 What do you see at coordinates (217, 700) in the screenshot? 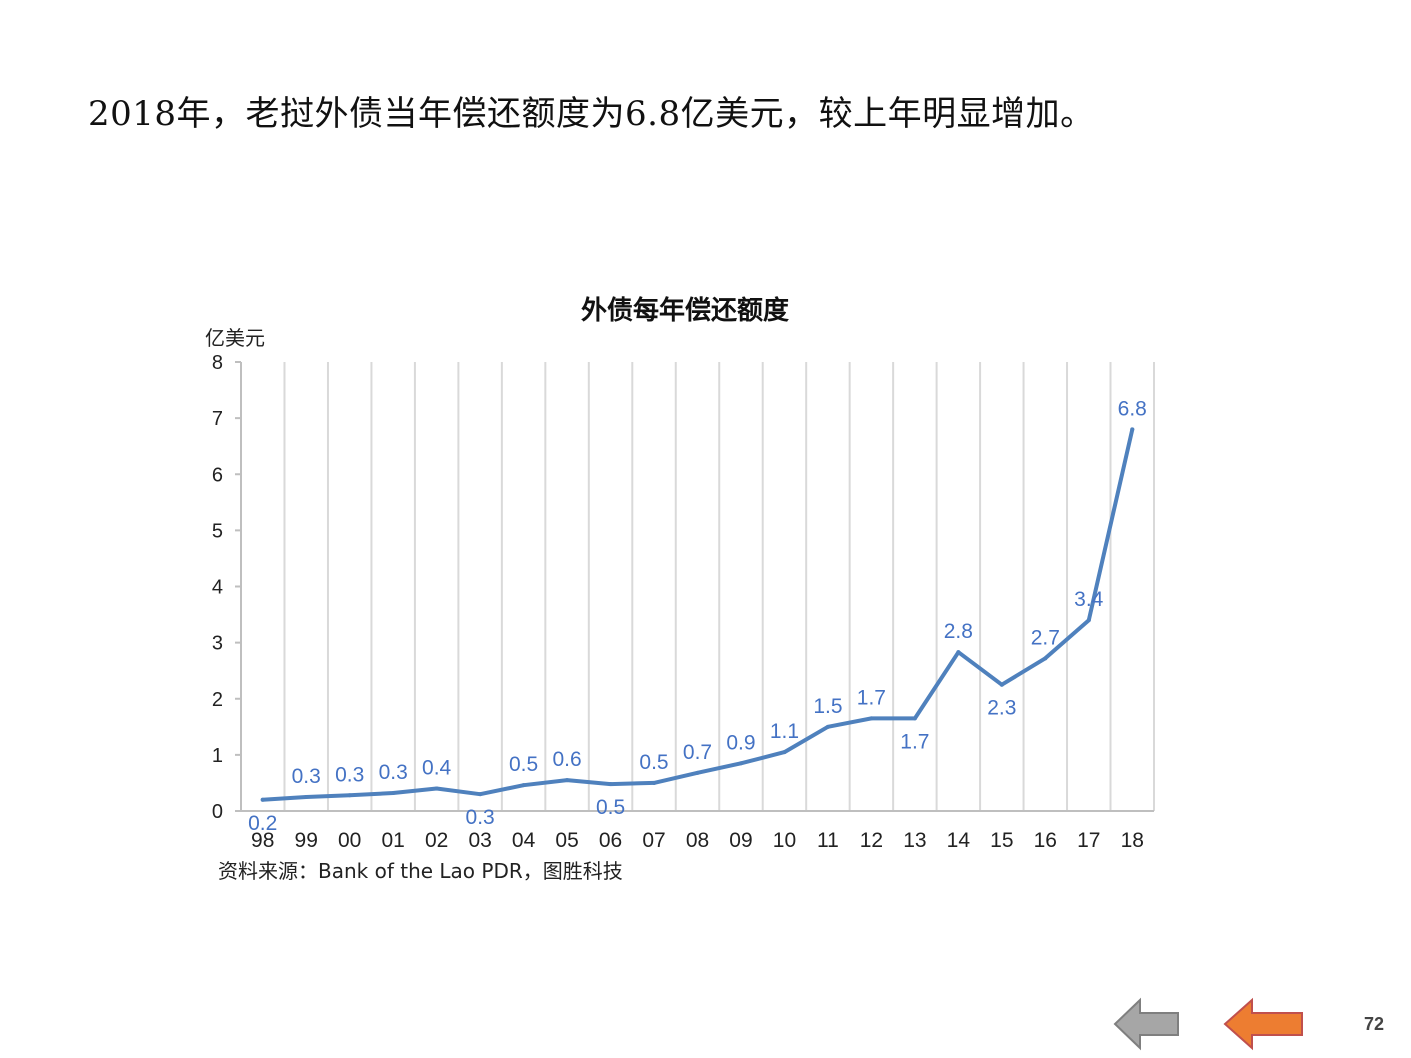
I see `y-tick-label: 2` at bounding box center [217, 700].